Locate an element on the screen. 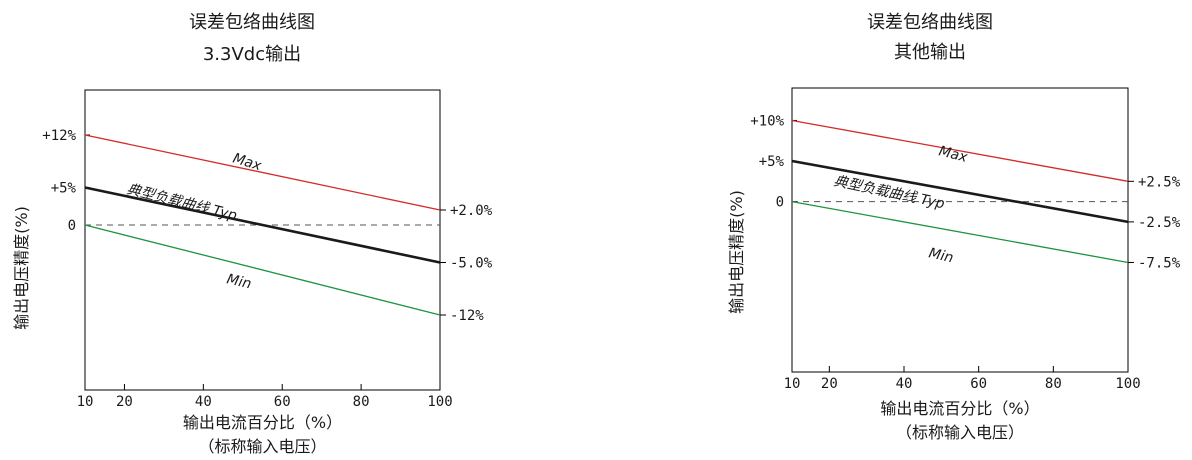  chart-subtitle: 3.3Vdc输出 is located at coordinates (252, 54).